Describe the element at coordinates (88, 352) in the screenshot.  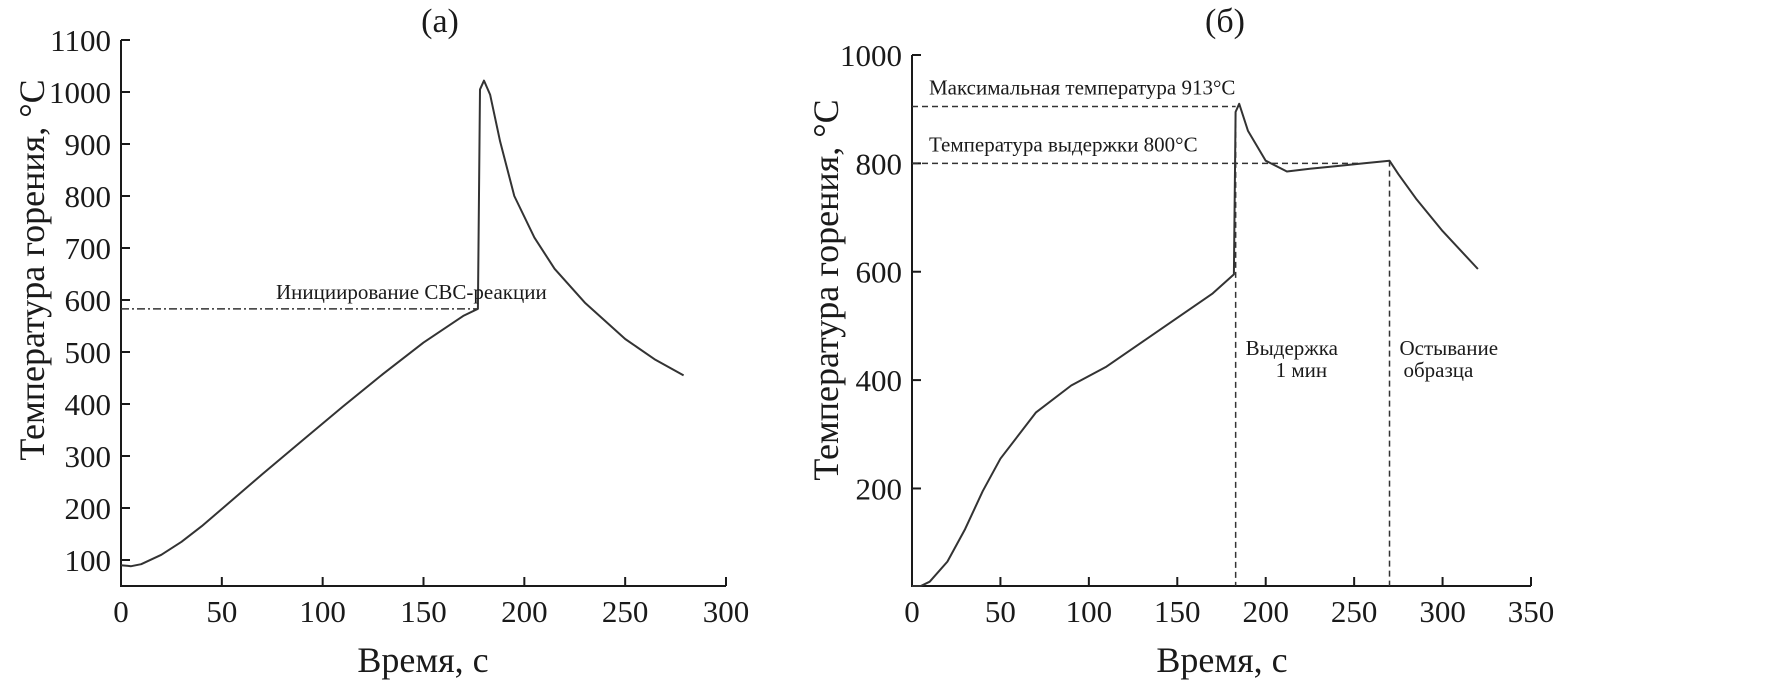
I see `y-tick-label: 500` at that location.